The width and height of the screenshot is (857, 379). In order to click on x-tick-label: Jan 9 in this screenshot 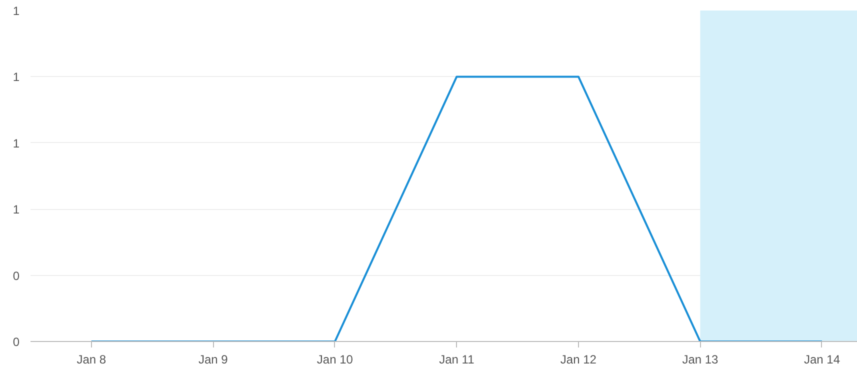, I will do `click(213, 359)`.